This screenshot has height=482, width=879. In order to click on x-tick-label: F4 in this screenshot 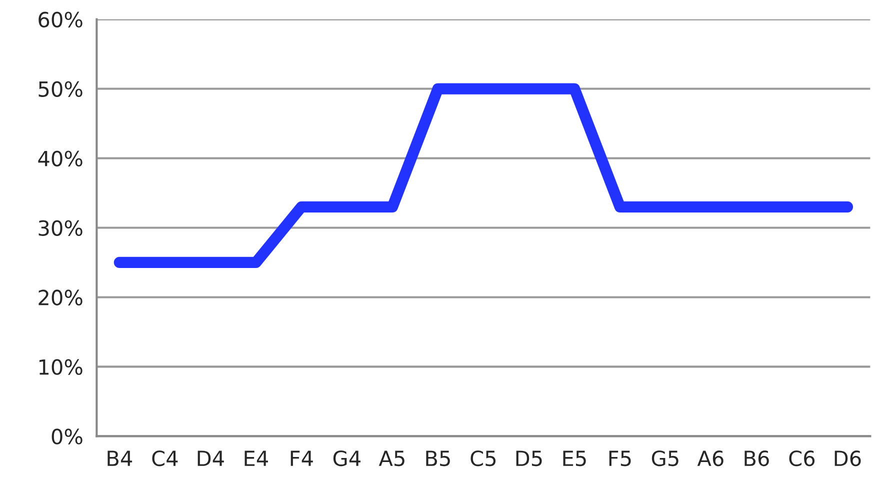, I will do `click(301, 458)`.